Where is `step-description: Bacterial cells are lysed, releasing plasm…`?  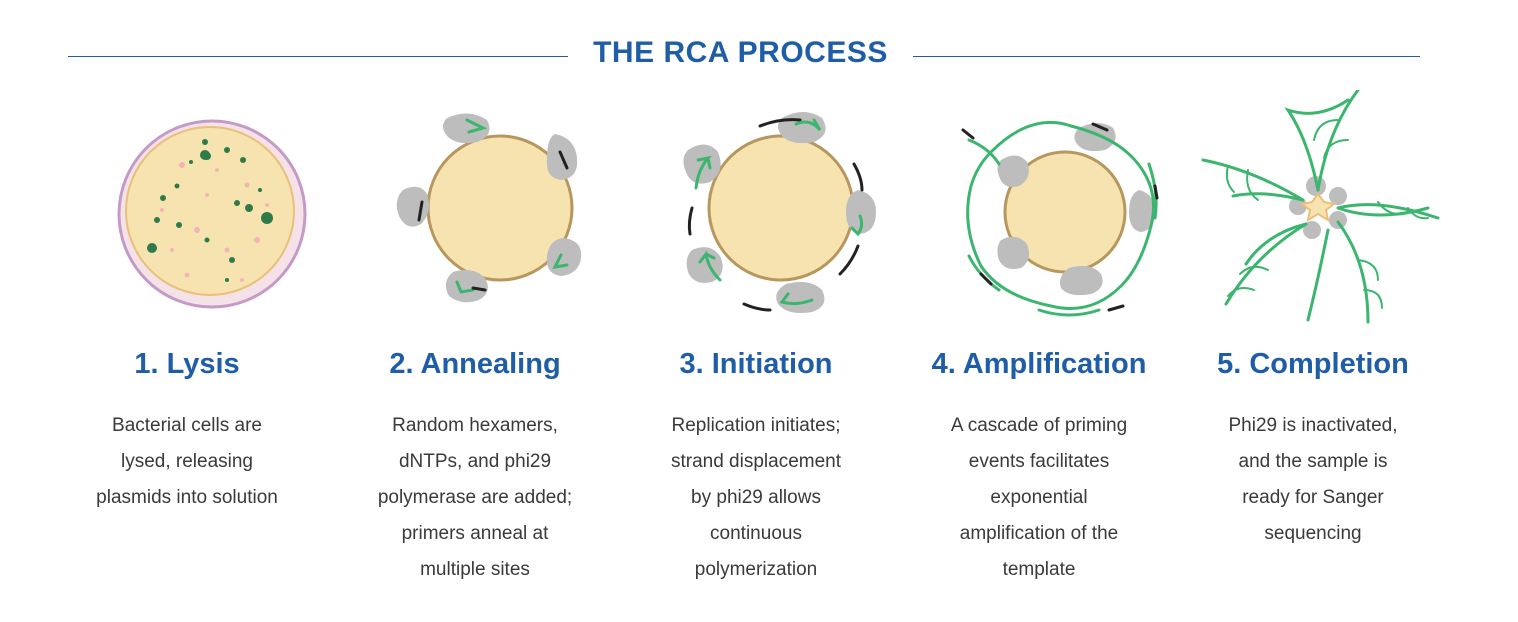
step-description: Bacterial cells are lysed, releasing plasm… is located at coordinates (187, 461).